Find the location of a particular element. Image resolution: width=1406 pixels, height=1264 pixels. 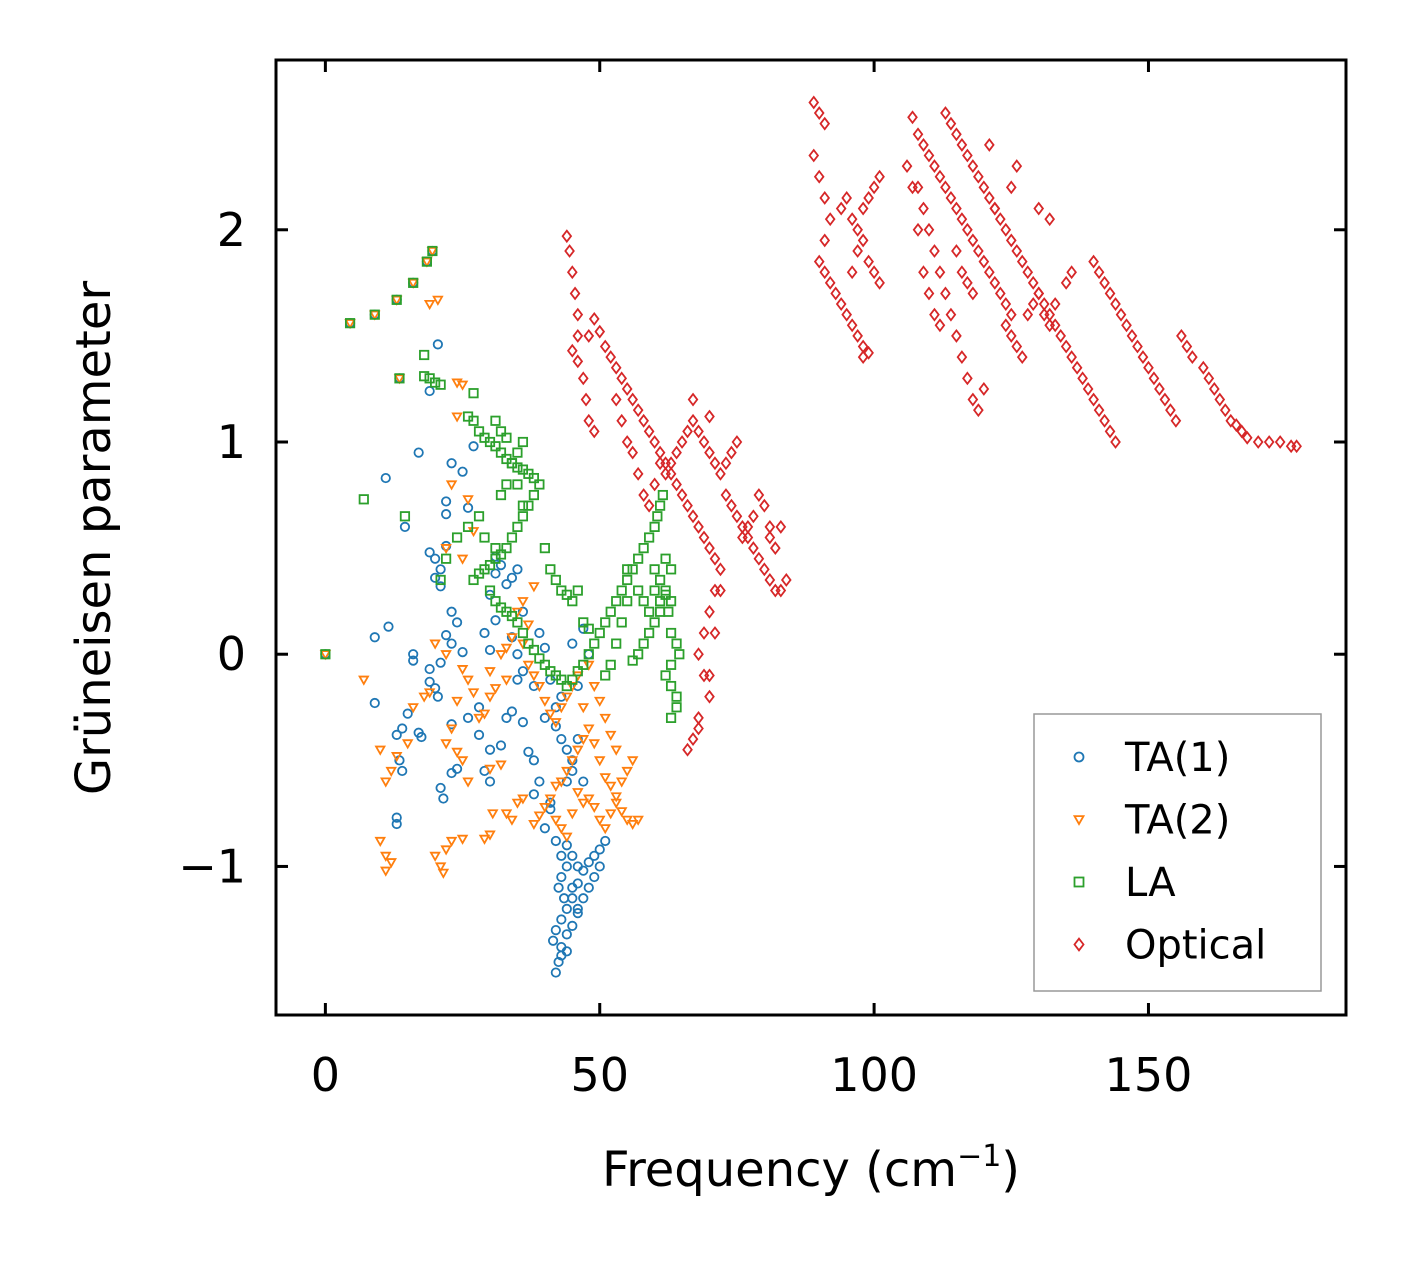

legend-items: TA(1) TA(2) LA Optical is located at coordinates (1169, 852).